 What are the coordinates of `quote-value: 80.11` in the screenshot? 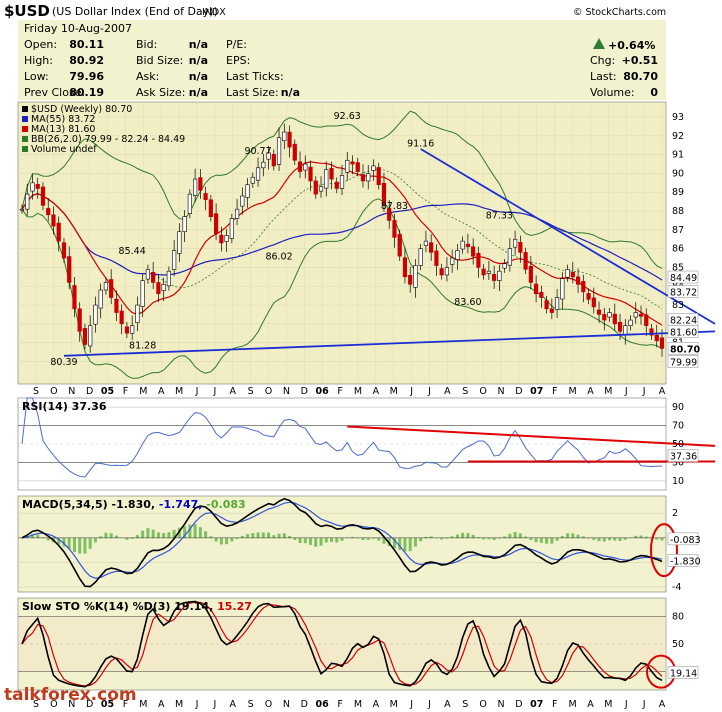 It's located at (86, 44).